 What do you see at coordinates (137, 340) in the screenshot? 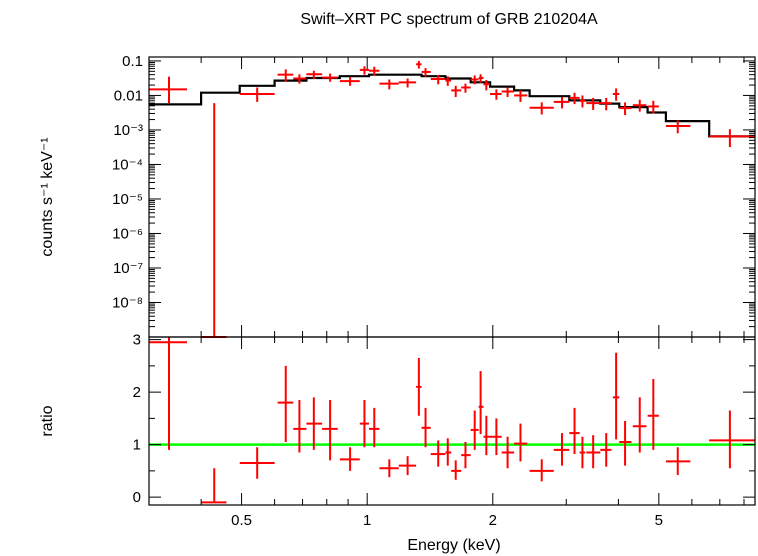
I see `y-tick-label: 3` at bounding box center [137, 340].